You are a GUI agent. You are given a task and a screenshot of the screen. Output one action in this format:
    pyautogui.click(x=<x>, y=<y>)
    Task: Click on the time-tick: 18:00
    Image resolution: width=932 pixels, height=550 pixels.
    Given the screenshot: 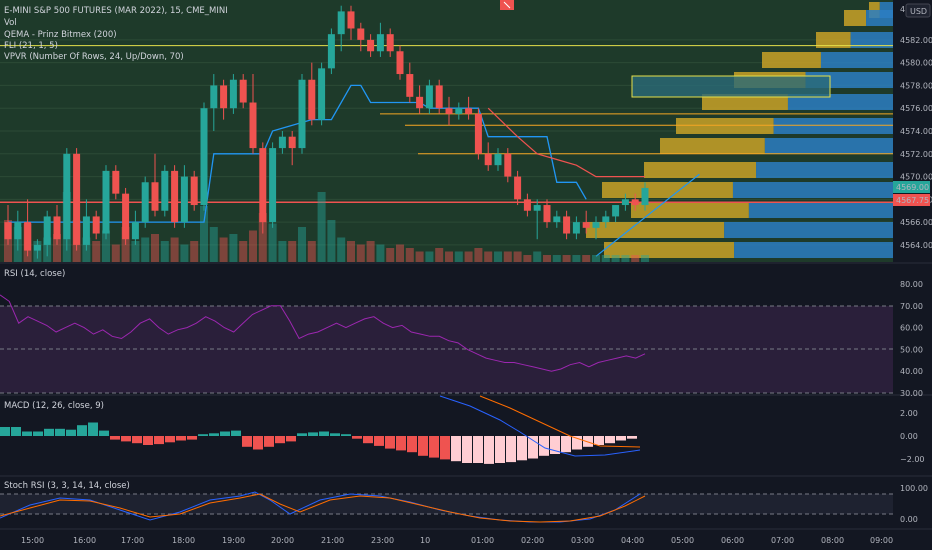 What is the action you would take?
    pyautogui.click(x=183, y=540)
    